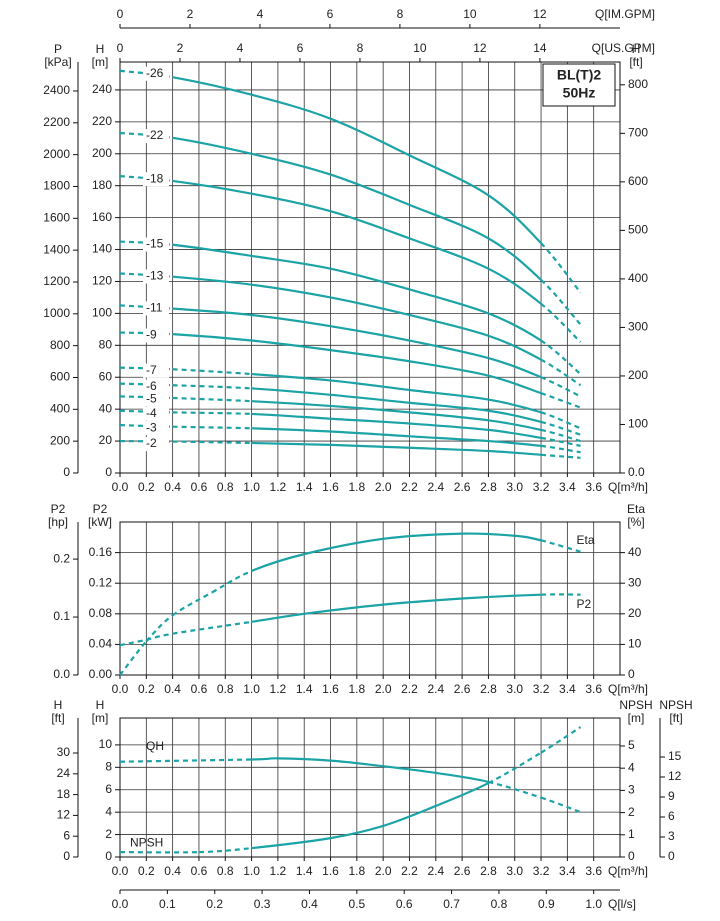 The height and width of the screenshot is (921, 720). I want to click on y-tick-label: 0.0, so click(636, 472).